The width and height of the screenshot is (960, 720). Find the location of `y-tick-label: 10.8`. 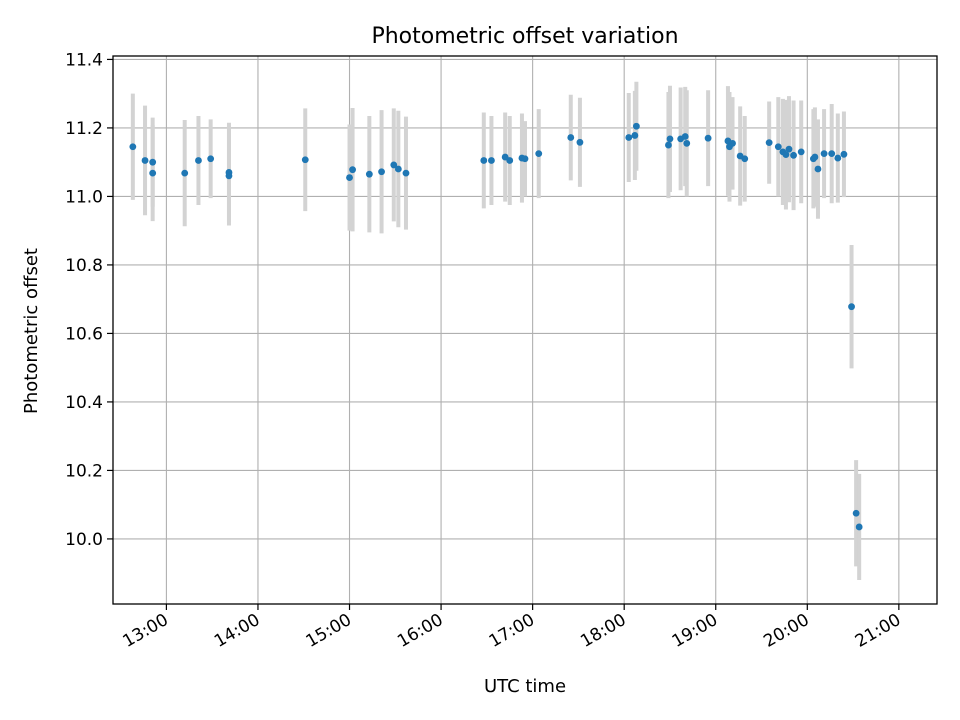

y-tick-label: 10.8 is located at coordinates (84, 266).